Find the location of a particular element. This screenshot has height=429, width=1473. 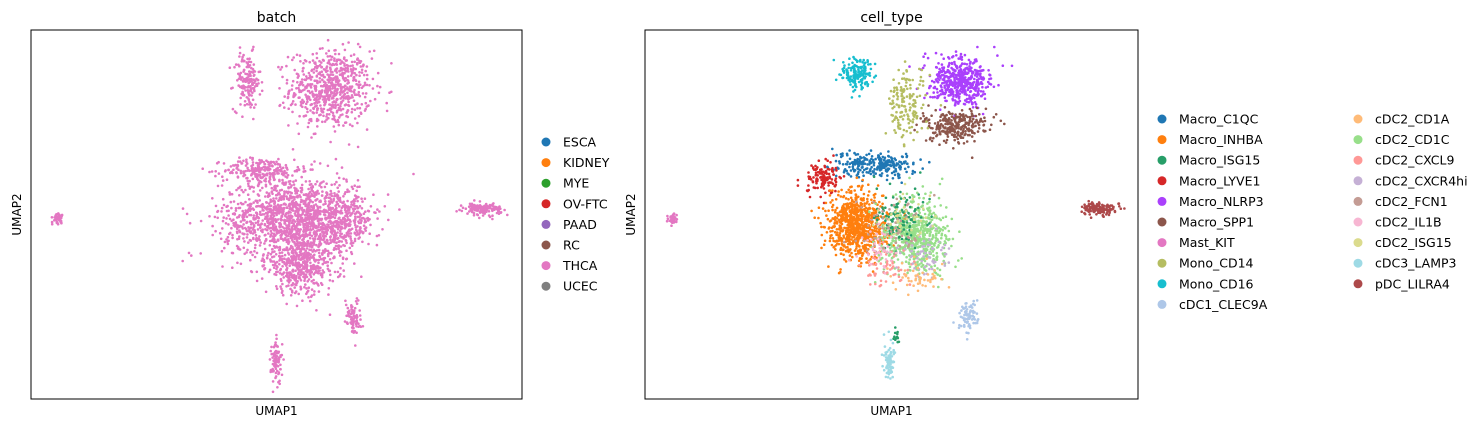

legend-label: THCA is located at coordinates (580, 265).